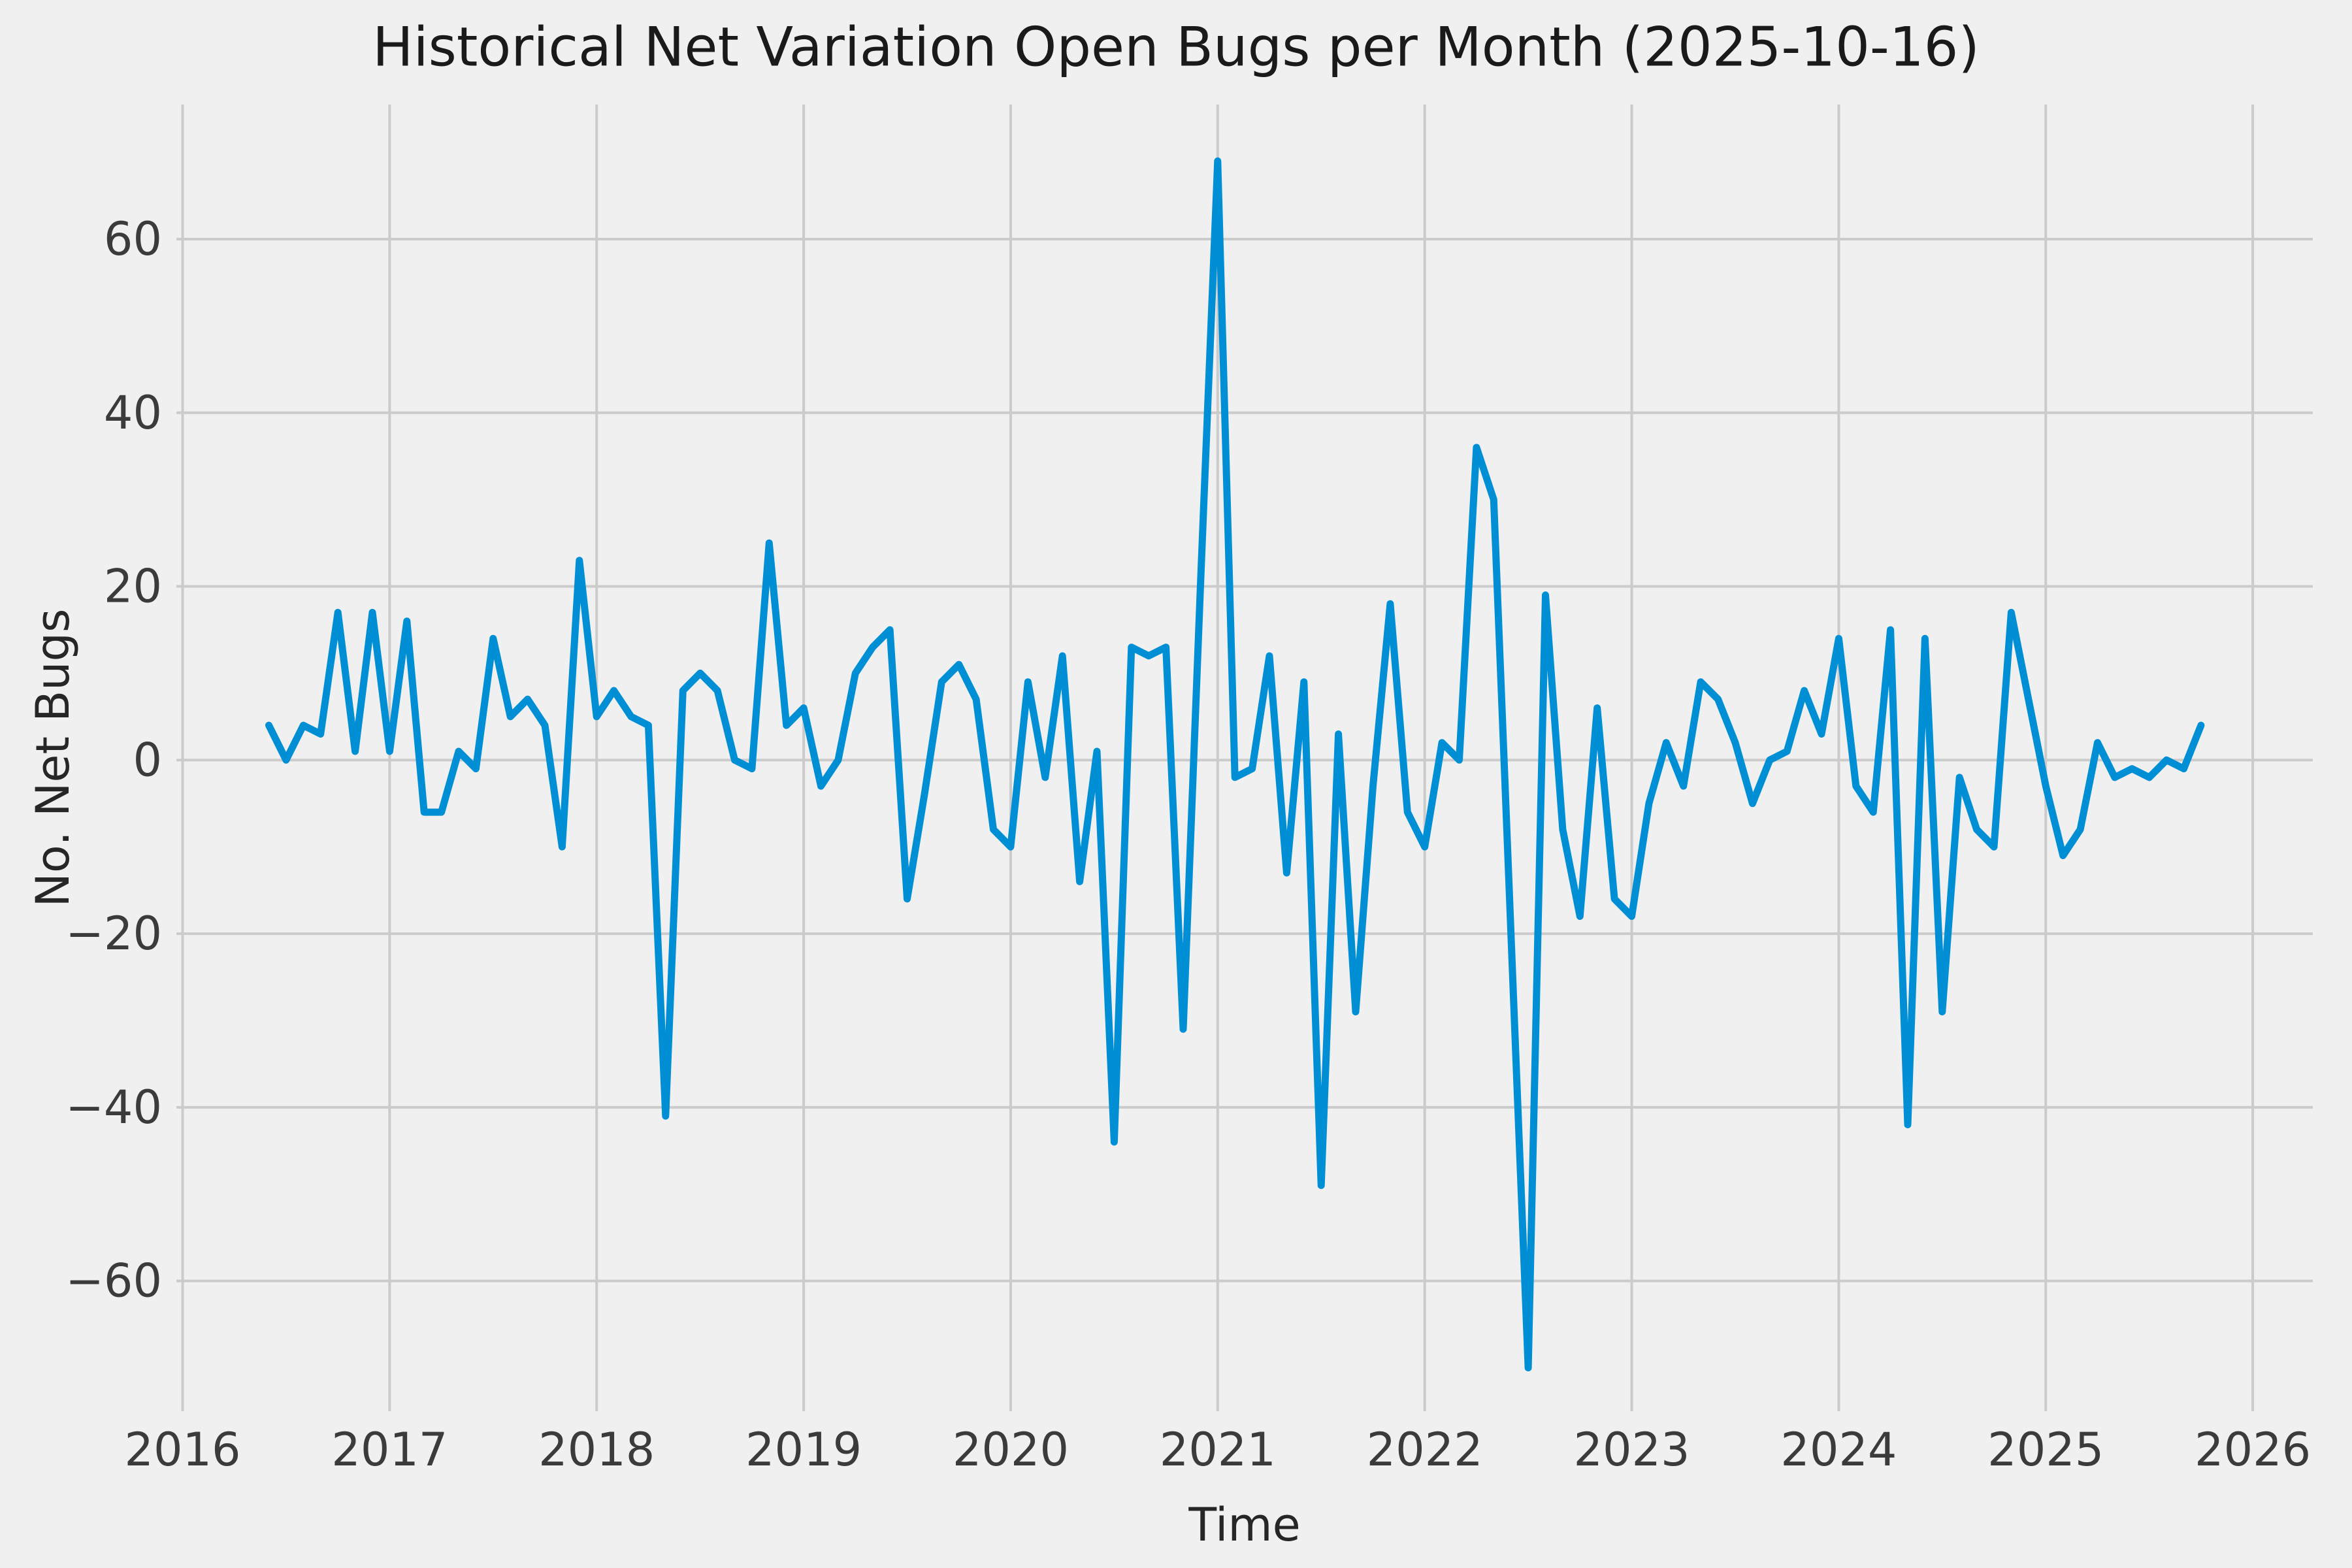 The height and width of the screenshot is (1568, 2352). What do you see at coordinates (1838, 1450) in the screenshot?
I see `x-tick-label-2024: 2024` at bounding box center [1838, 1450].